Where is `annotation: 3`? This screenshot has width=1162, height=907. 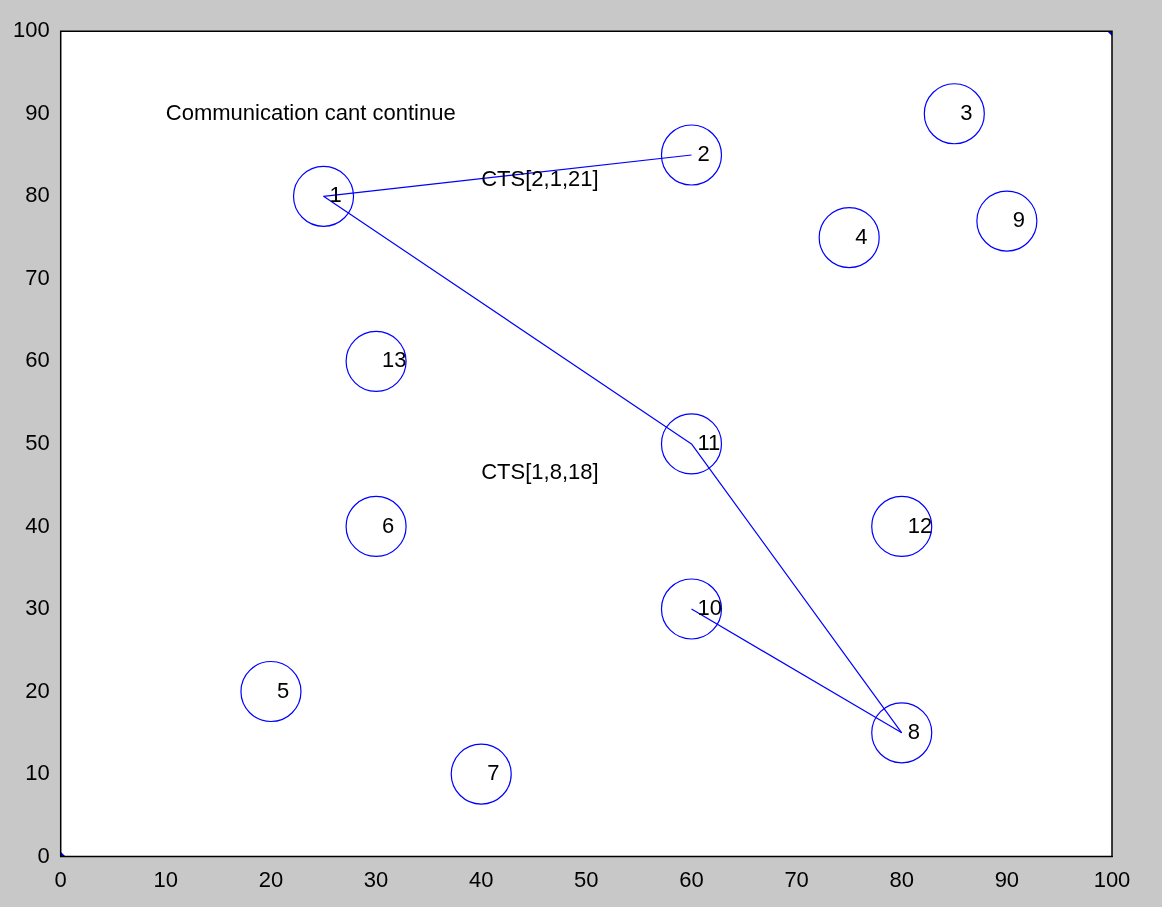 annotation: 3 is located at coordinates (966, 112).